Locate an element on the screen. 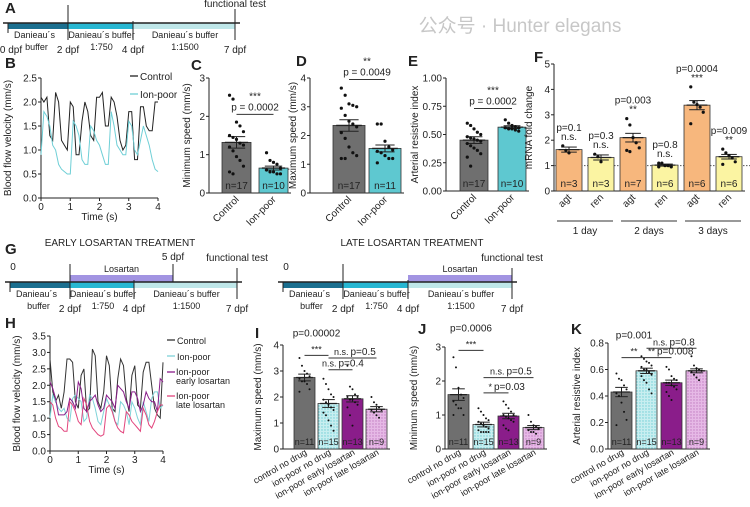 The image size is (750, 507). p-value: p=0.5 is located at coordinates (520, 372).